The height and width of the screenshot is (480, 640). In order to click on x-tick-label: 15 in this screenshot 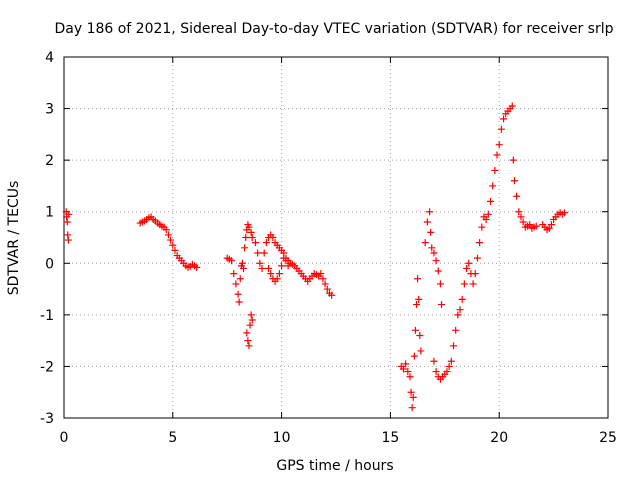, I will do `click(390, 438)`.